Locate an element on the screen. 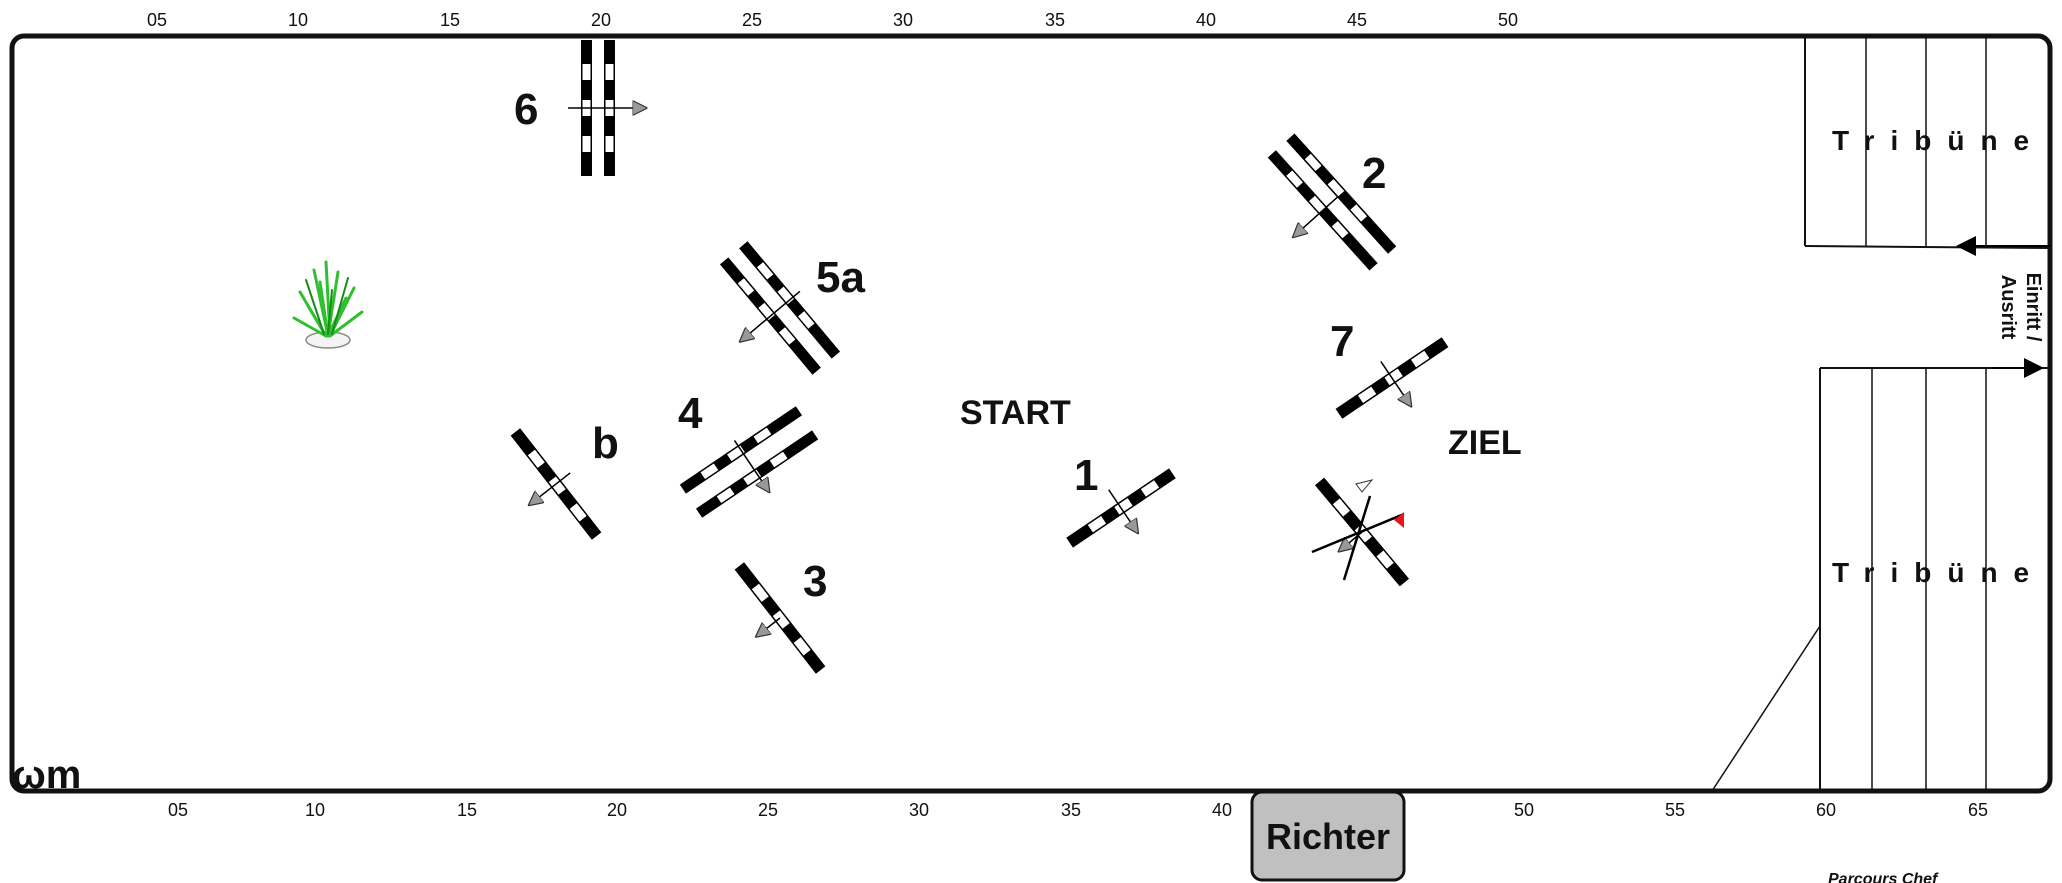 This screenshot has height=883, width=2062. bottom-tick-15: 15 is located at coordinates (467, 810).